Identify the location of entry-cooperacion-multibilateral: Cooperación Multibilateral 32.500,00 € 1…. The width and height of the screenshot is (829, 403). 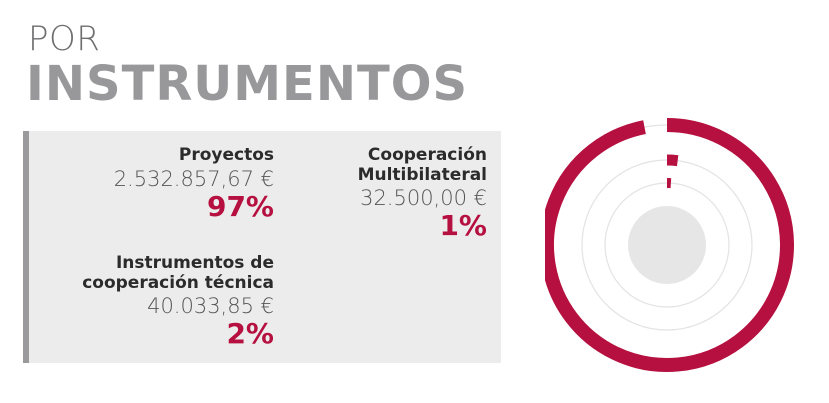
(412, 194).